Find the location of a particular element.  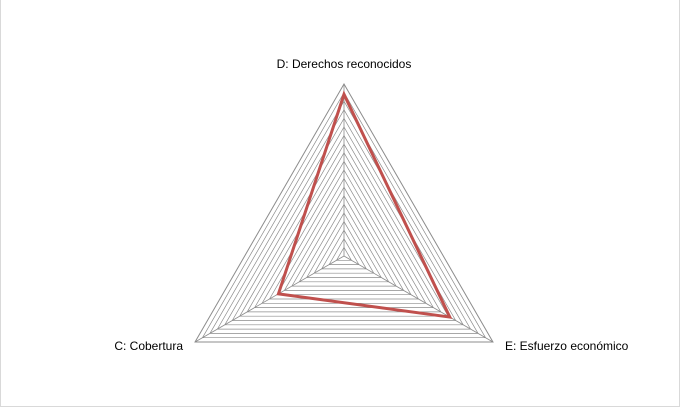

radar-axis-label: C: Cobertura is located at coordinates (148, 346).